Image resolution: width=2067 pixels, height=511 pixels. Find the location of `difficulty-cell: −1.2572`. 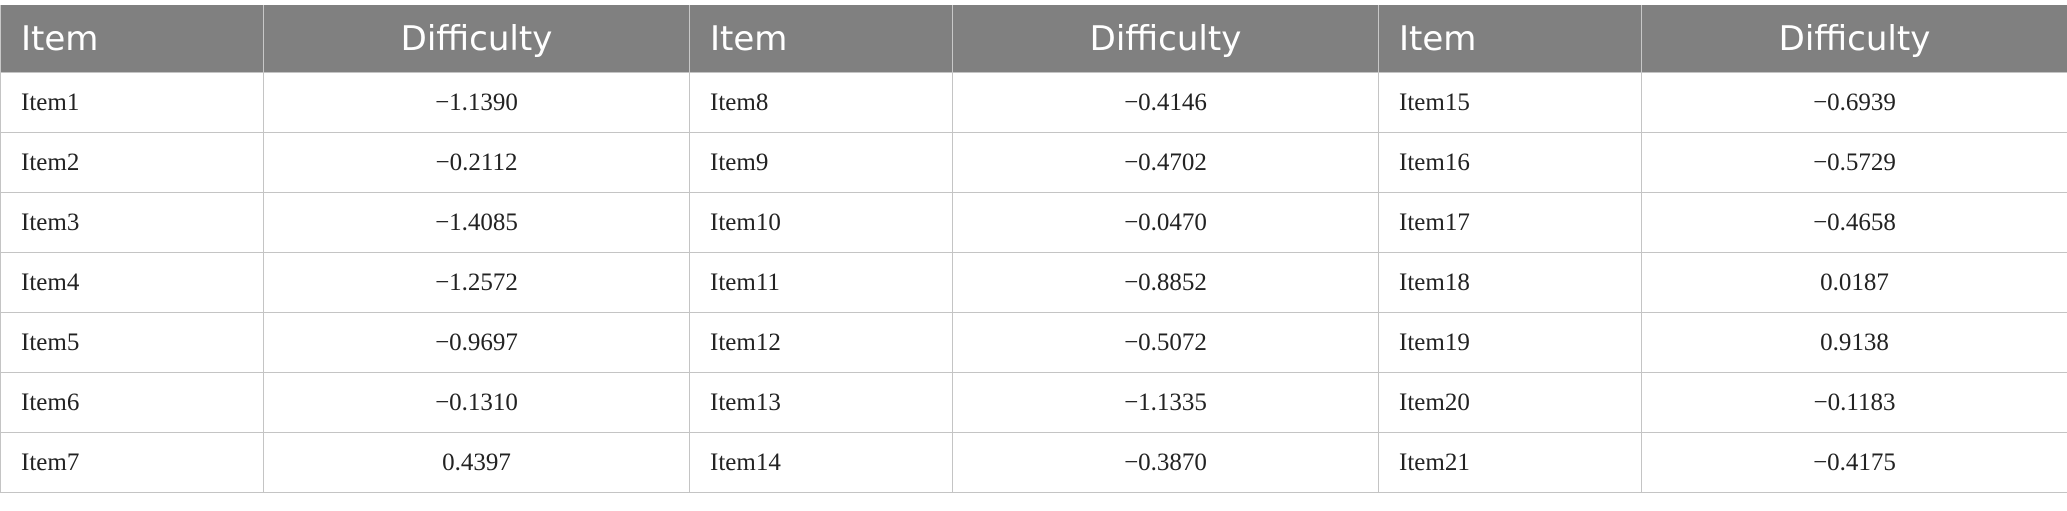

difficulty-cell: −1.2572 is located at coordinates (476, 282).